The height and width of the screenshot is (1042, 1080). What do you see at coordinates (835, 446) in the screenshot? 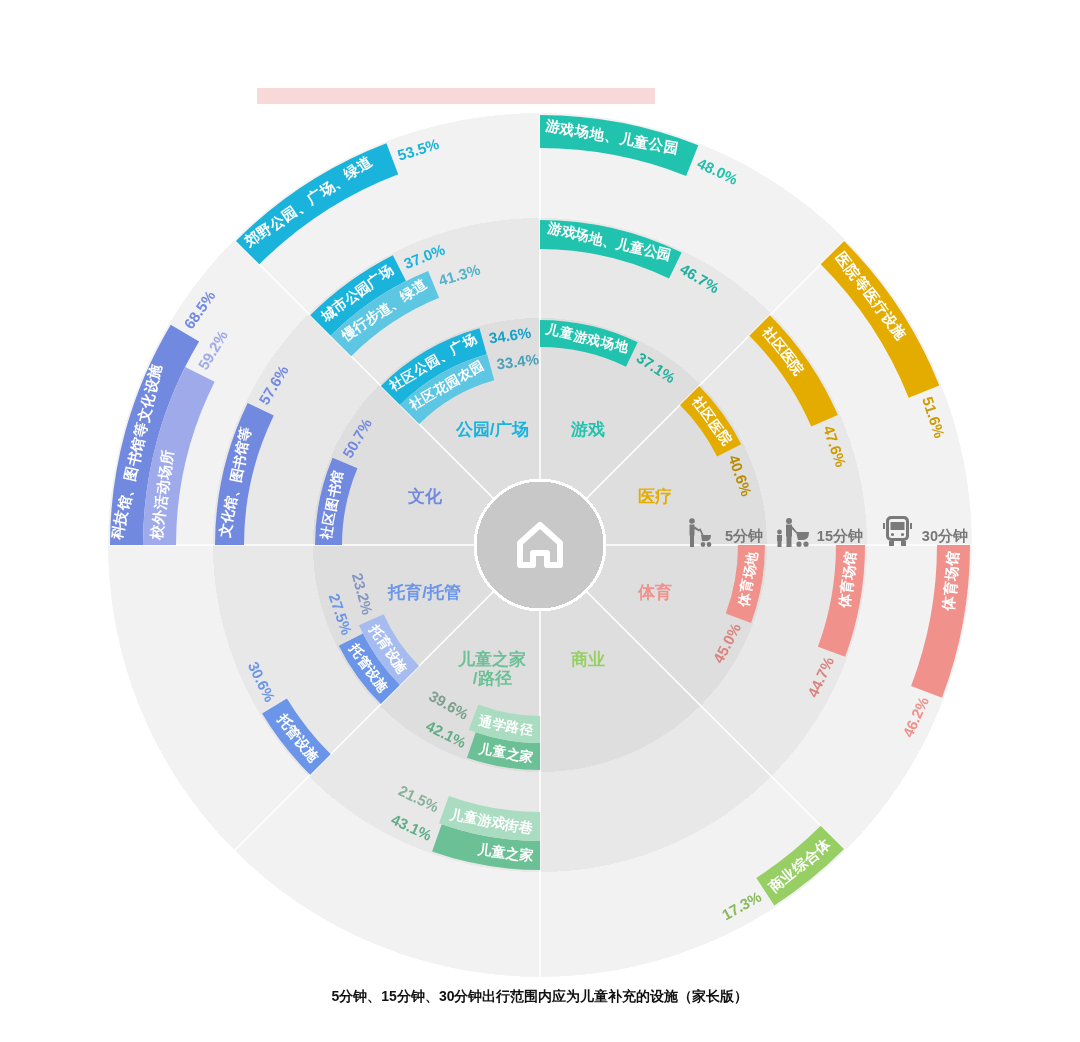
I see `data-label: 47.6%` at bounding box center [835, 446].